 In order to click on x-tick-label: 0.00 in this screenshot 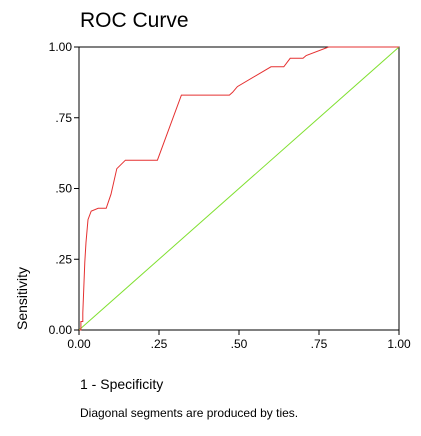, I will do `click(79, 344)`.